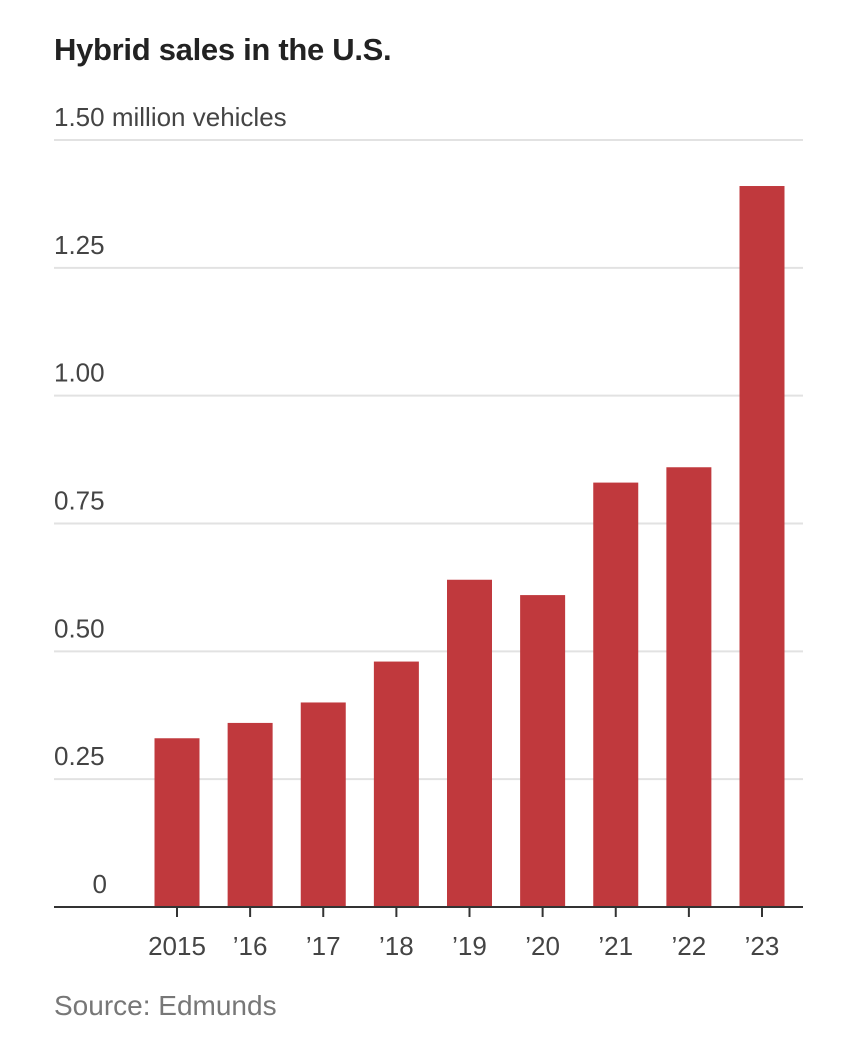 The width and height of the screenshot is (848, 1062). What do you see at coordinates (223, 49) in the screenshot?
I see `chart-title: Hybrid sales in the U.S.` at bounding box center [223, 49].